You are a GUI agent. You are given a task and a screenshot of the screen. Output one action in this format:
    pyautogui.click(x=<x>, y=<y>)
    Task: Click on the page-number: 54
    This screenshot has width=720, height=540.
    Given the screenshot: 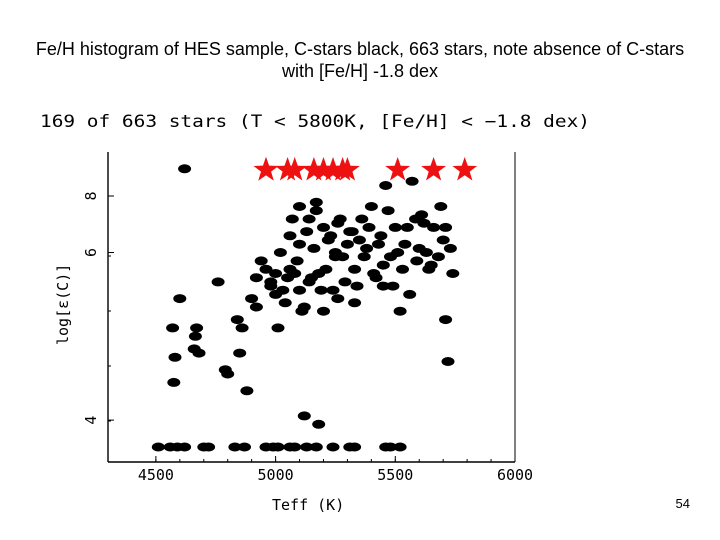 What is the action you would take?
    pyautogui.click(x=682, y=503)
    